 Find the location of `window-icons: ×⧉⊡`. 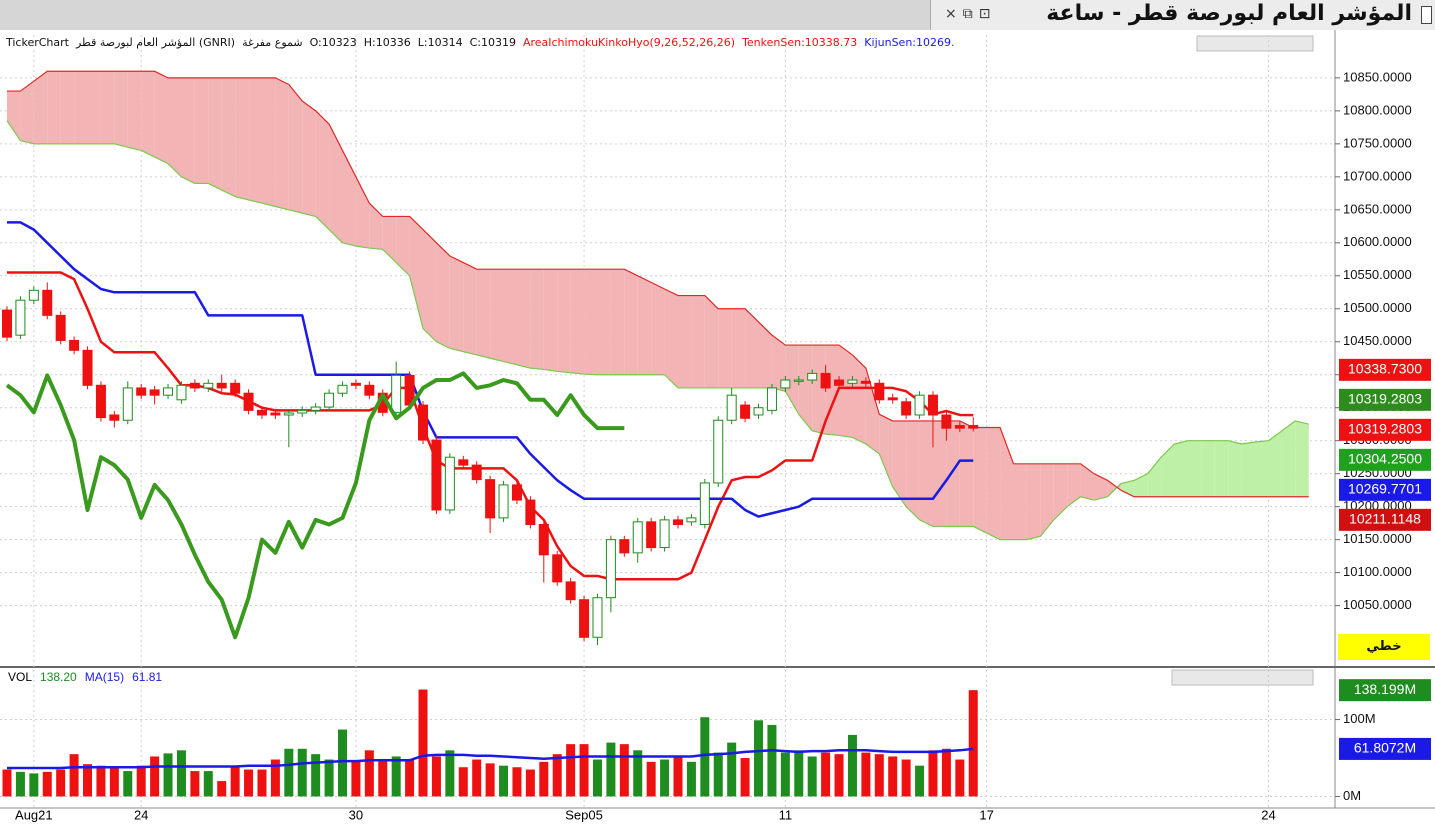

window-icons: ×⧉⊡ is located at coordinates (971, 14).